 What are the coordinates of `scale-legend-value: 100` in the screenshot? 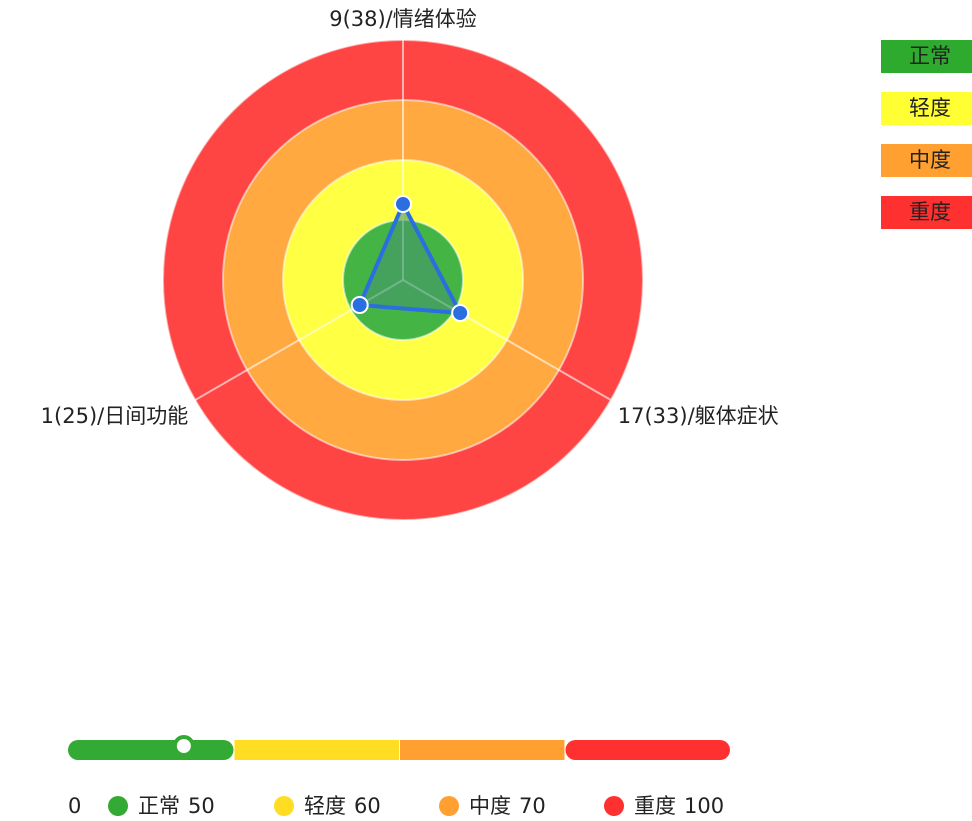 It's located at (704, 806).